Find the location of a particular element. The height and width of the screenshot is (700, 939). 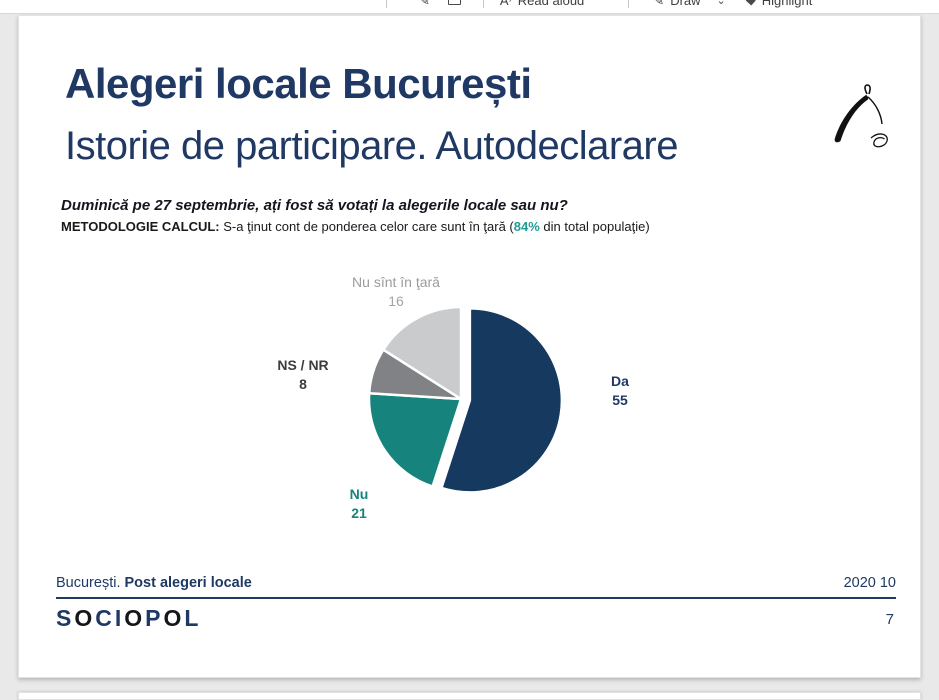

pie-label-nusint: Nu sînt în ţară 16 is located at coordinates (396, 292).